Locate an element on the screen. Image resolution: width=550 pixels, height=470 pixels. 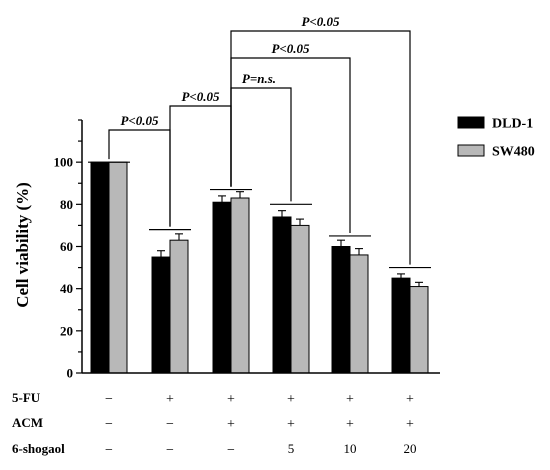
legend-label: SW480 is located at coordinates (513, 152).